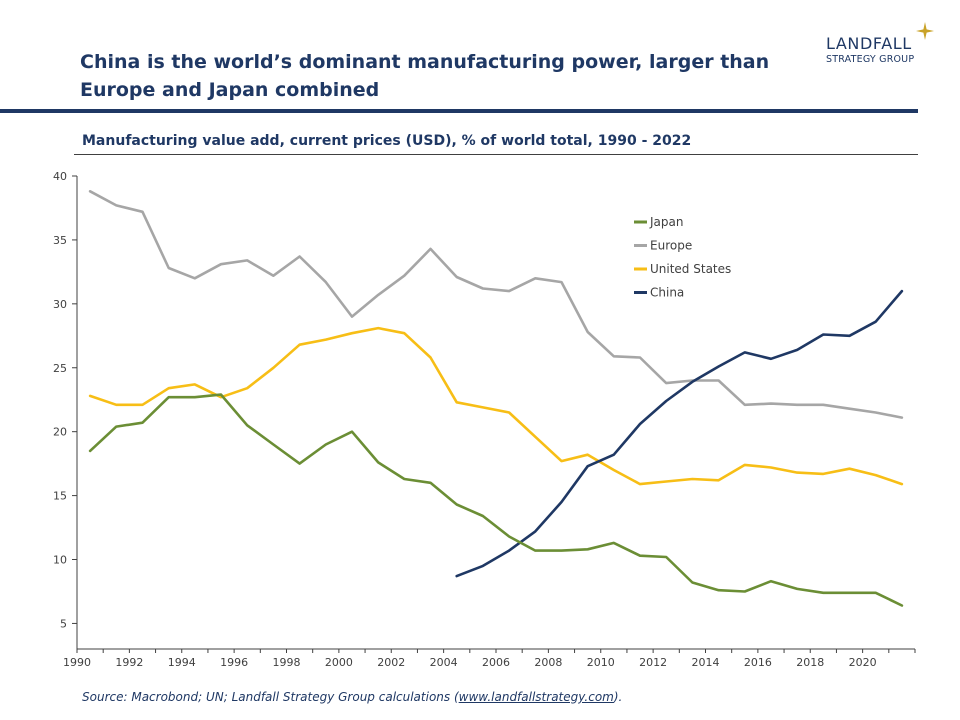 The width and height of the screenshot is (960, 720). What do you see at coordinates (536, 697) in the screenshot?
I see `source-link: www.landfallstrategy.com` at bounding box center [536, 697].